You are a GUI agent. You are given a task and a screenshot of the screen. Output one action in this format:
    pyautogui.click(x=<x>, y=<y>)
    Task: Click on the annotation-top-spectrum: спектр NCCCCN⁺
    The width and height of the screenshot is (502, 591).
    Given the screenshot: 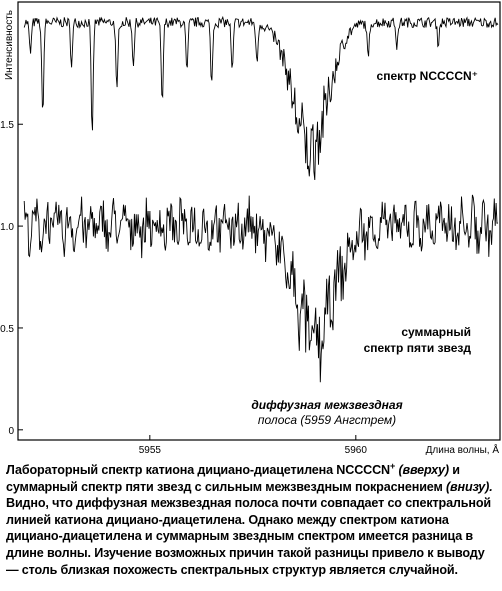 What is the action you would take?
    pyautogui.click(x=427, y=76)
    